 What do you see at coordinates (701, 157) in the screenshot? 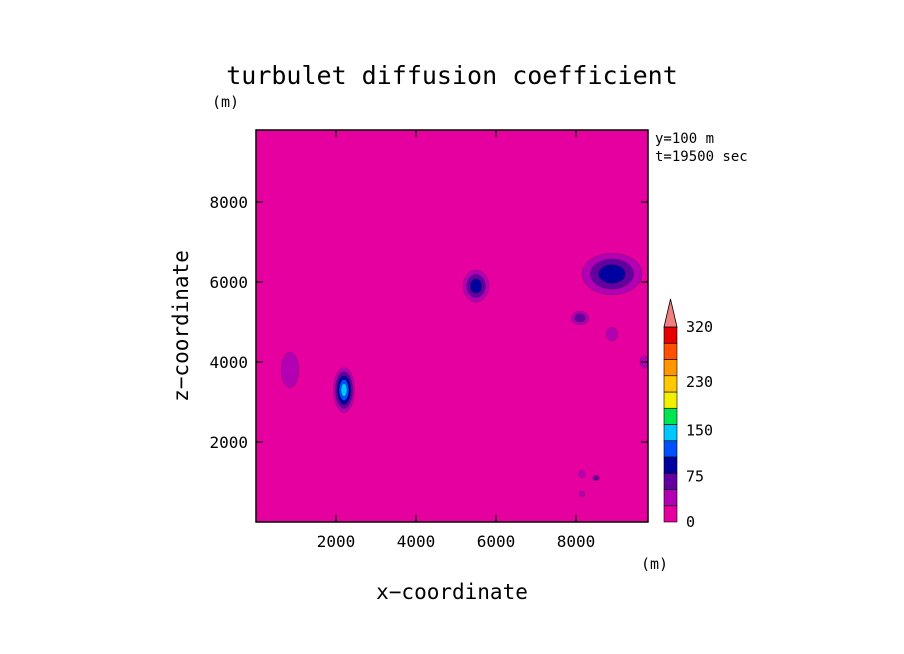
I see `annotation-time: t=19500 sec` at bounding box center [701, 157].